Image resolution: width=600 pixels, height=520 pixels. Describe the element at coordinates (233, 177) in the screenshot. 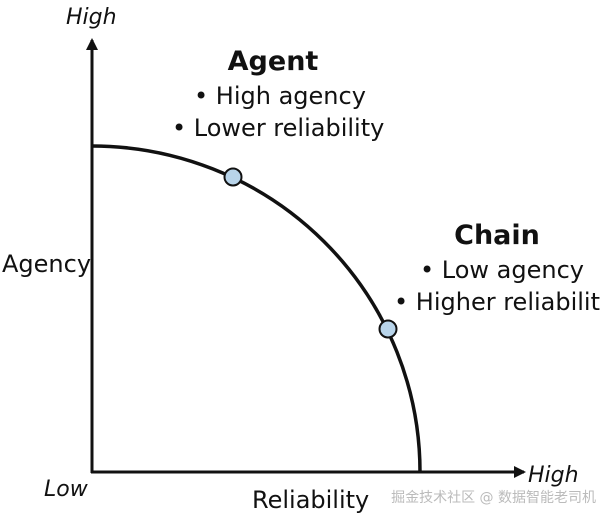

I see `agent-point` at that location.